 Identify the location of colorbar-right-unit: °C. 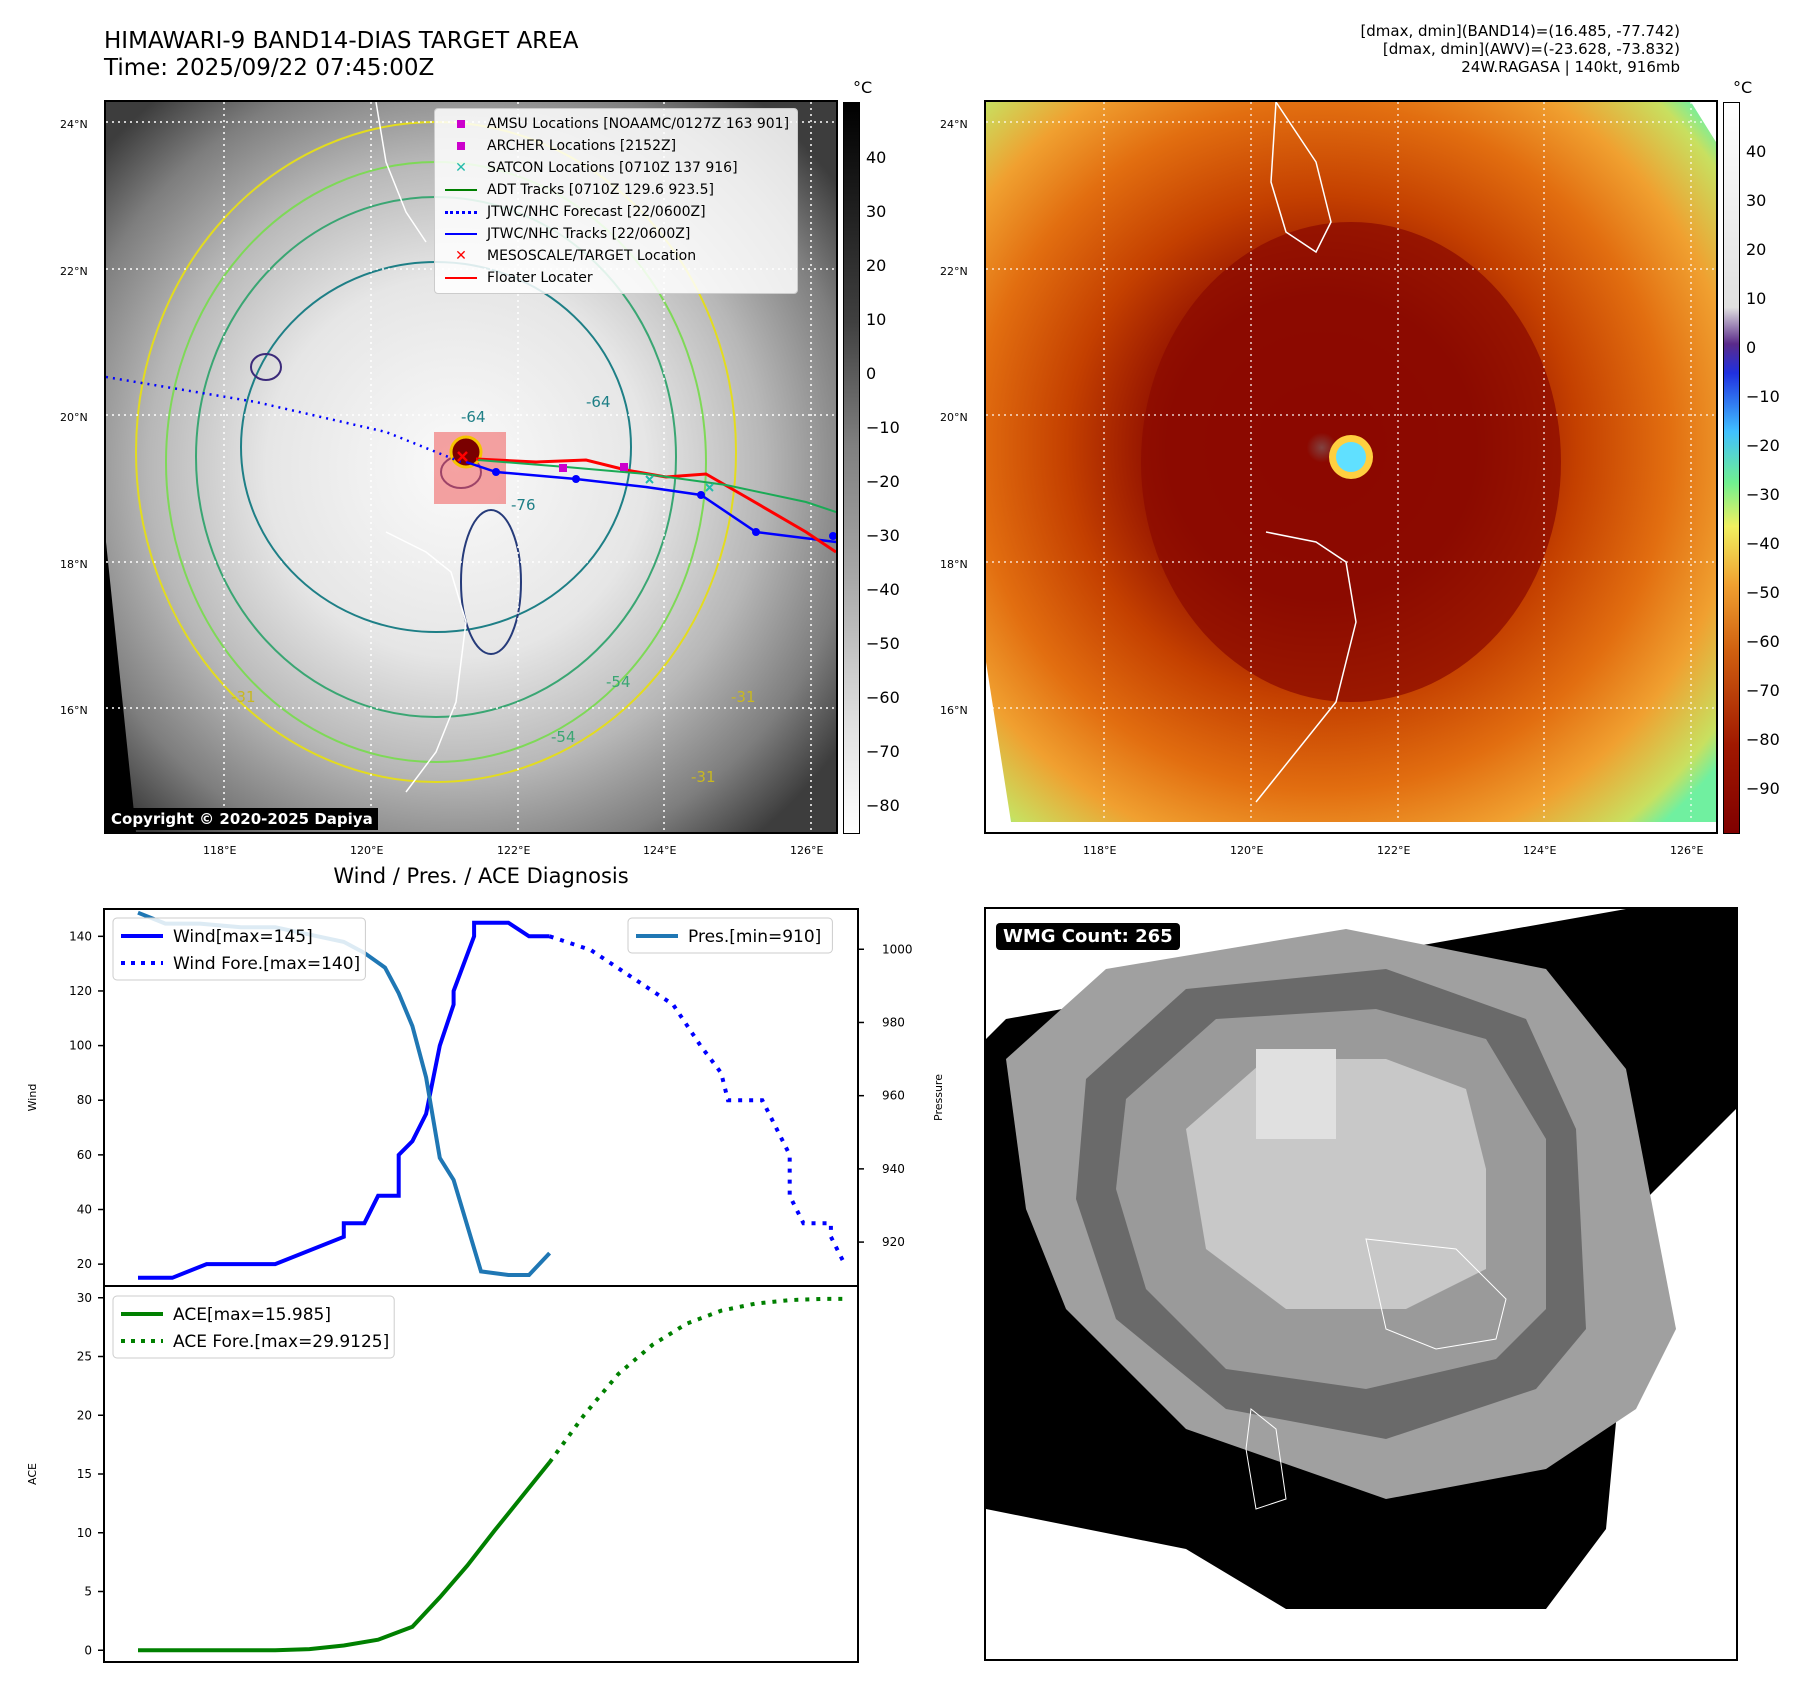
(1743, 87).